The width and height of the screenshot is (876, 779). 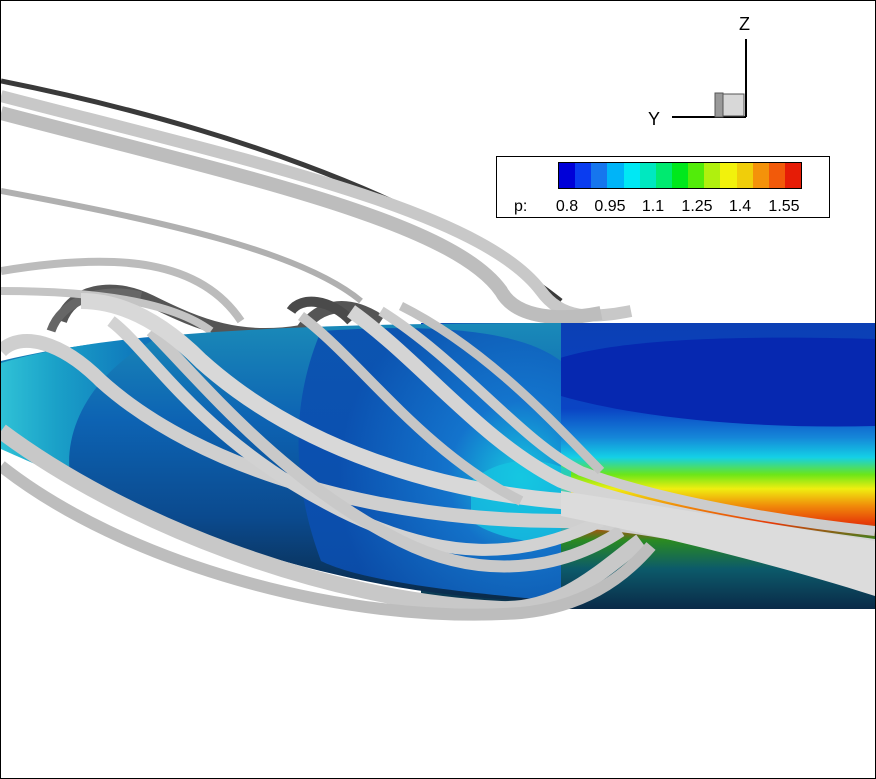 I want to click on wake-dark-band, so click(x=713, y=382).